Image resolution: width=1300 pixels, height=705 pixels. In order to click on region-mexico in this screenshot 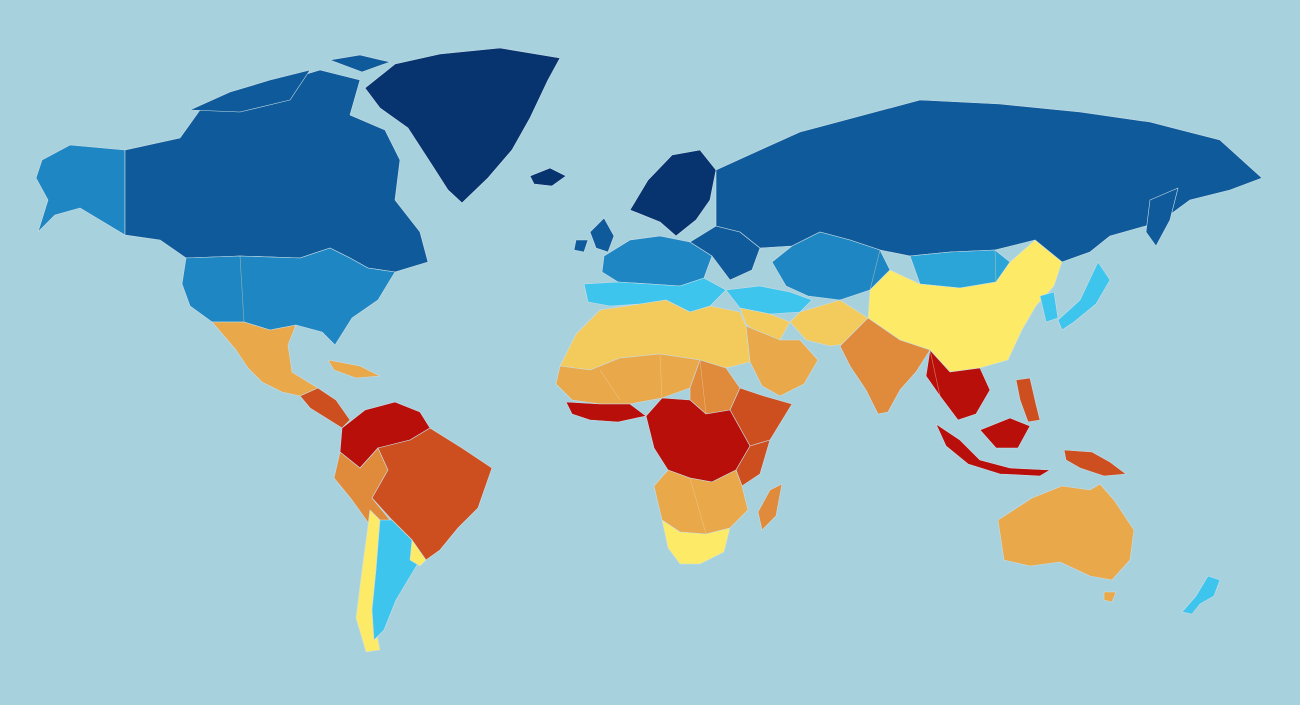, I will do `click(265, 359)`.